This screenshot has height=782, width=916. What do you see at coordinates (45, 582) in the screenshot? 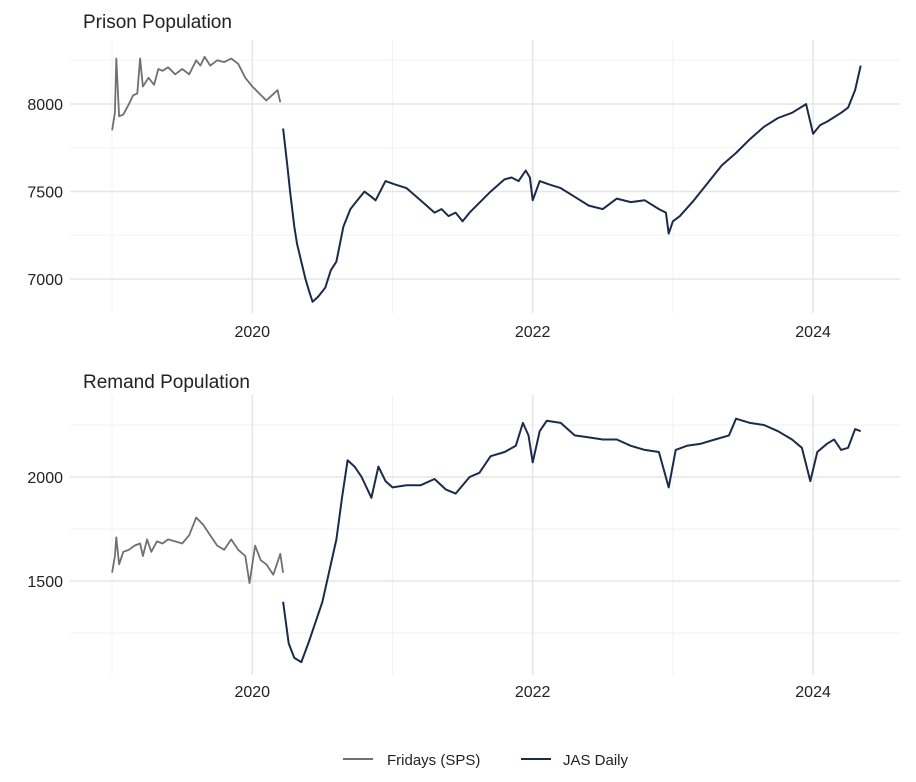
I see `y-tick-label: 1500` at bounding box center [45, 582].